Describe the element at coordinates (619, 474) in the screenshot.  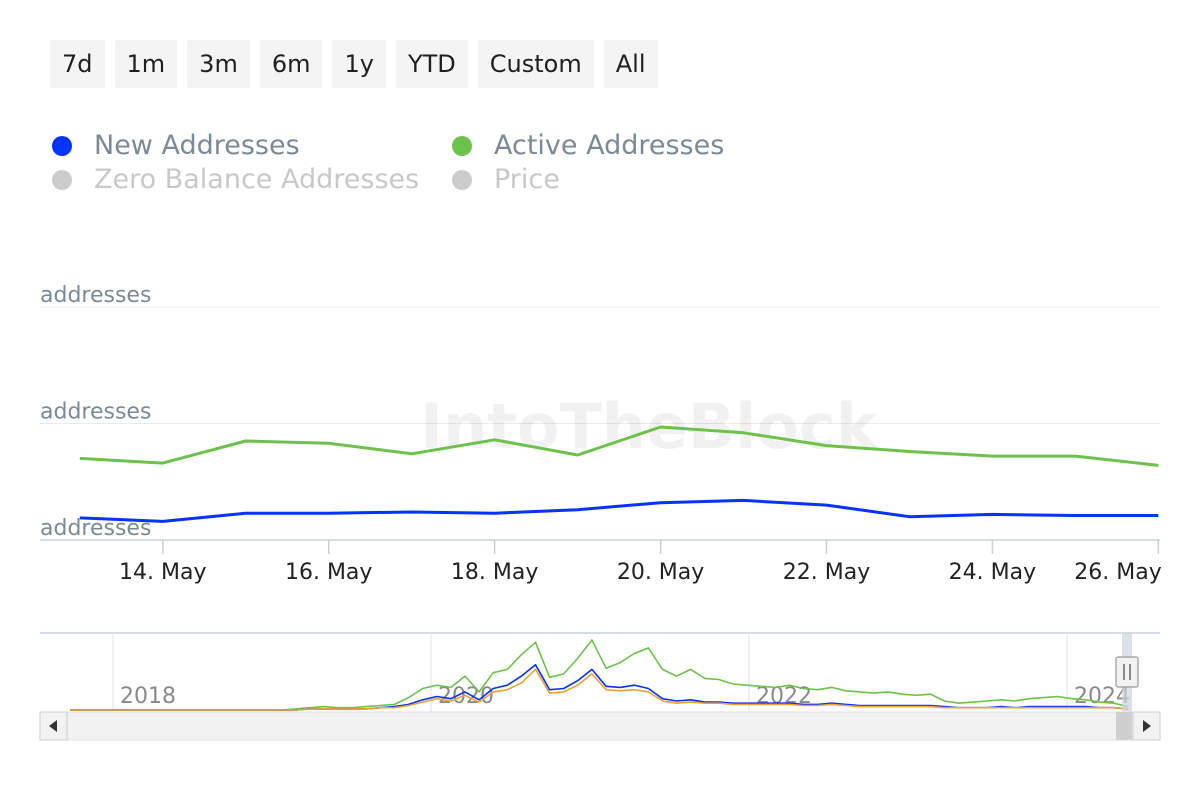
I see `plot-series` at that location.